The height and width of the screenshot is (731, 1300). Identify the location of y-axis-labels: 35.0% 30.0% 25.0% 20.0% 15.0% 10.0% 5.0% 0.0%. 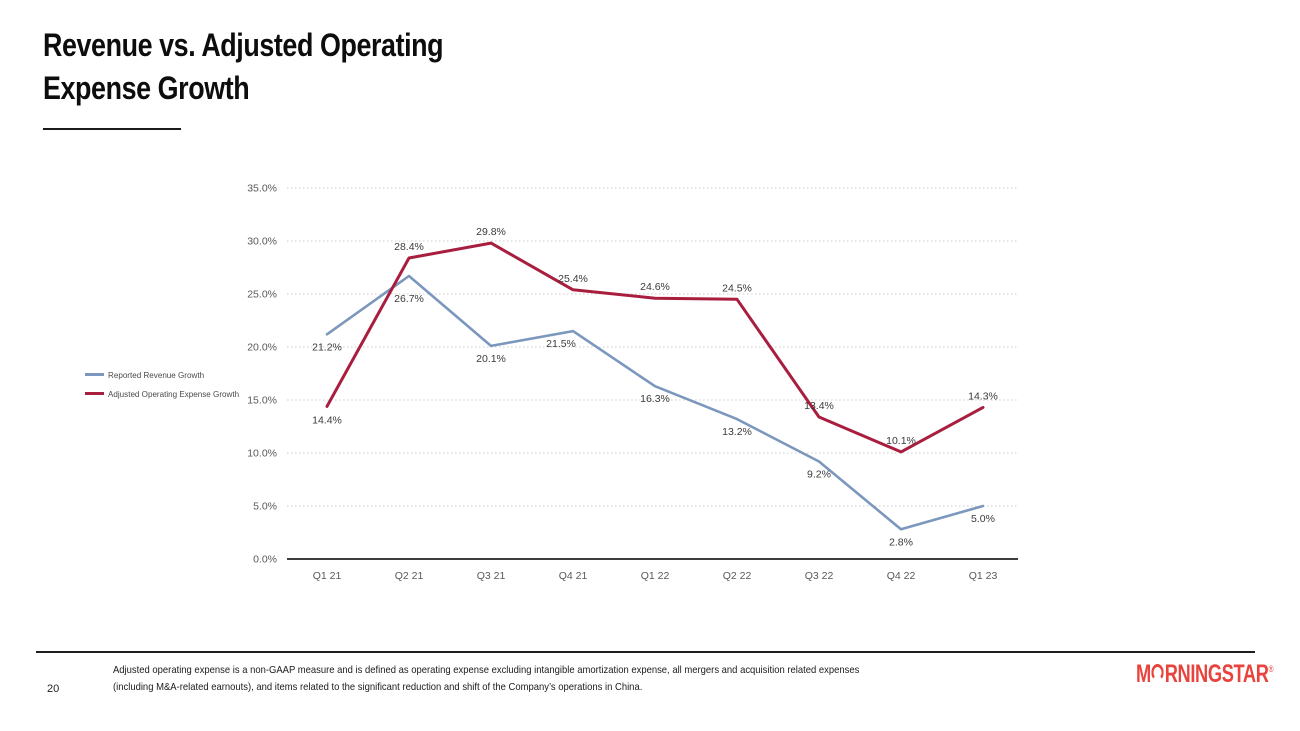
(262, 374).